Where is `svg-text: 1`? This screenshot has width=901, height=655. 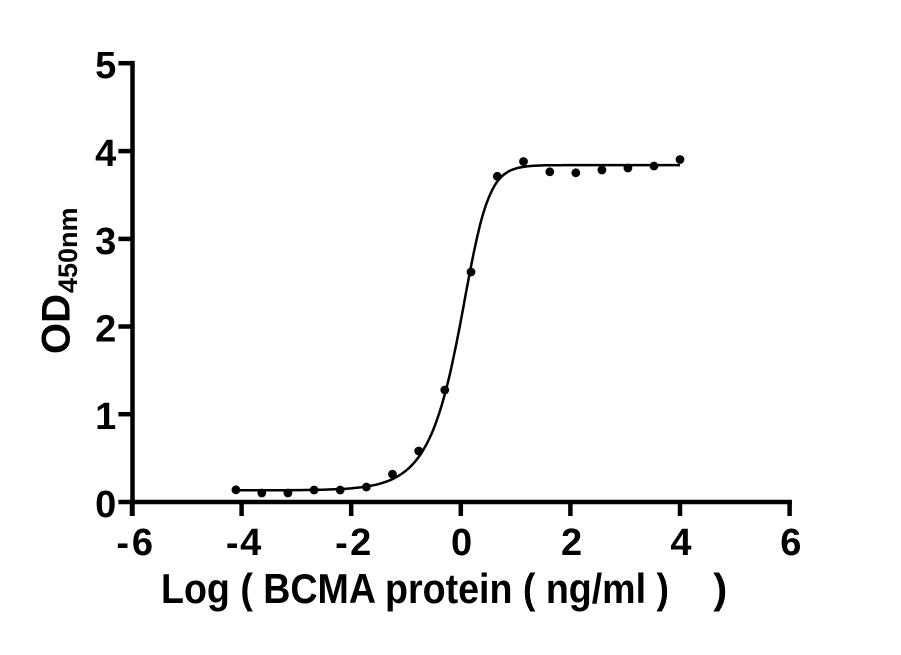
svg-text: 1 is located at coordinates (105, 417).